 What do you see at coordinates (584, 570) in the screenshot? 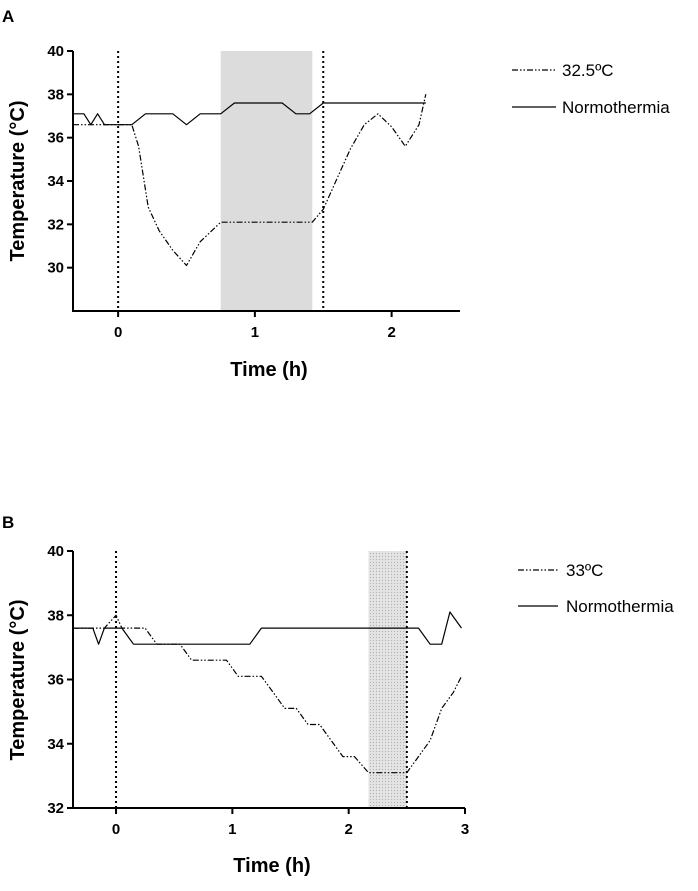
I see `legend-b-series-1: 33ºC` at bounding box center [584, 570].